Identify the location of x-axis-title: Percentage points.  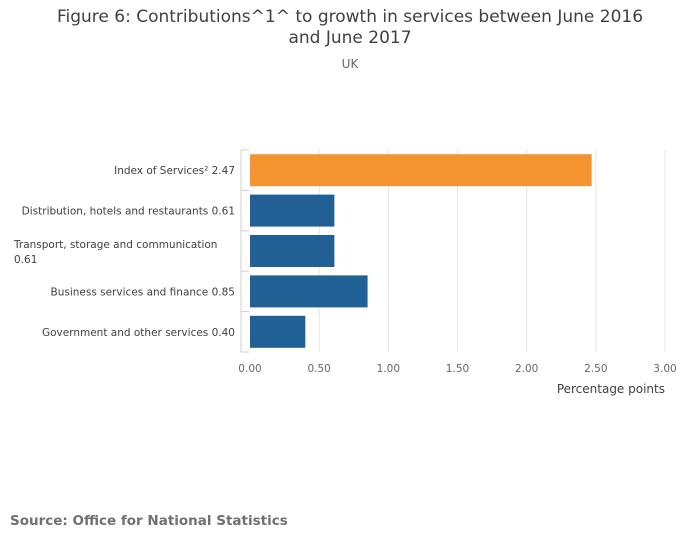
(611, 389).